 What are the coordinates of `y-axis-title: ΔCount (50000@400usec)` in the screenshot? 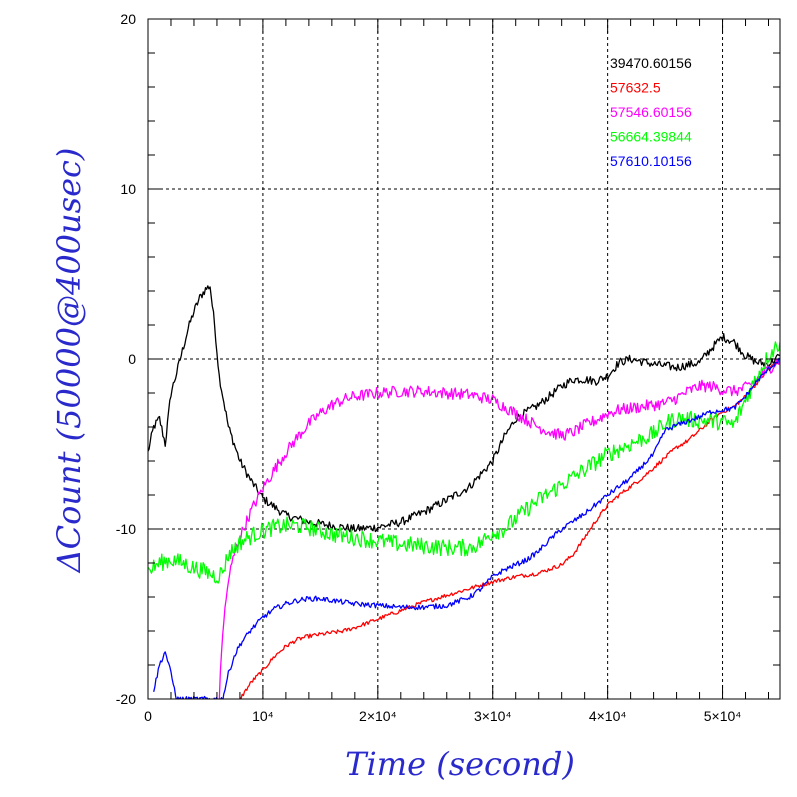 It's located at (69, 361).